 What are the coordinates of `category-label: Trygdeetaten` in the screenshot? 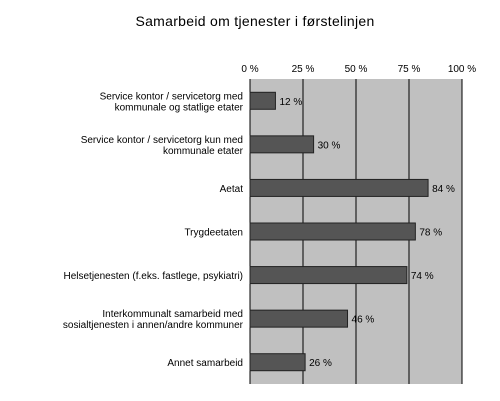 It's located at (213, 233).